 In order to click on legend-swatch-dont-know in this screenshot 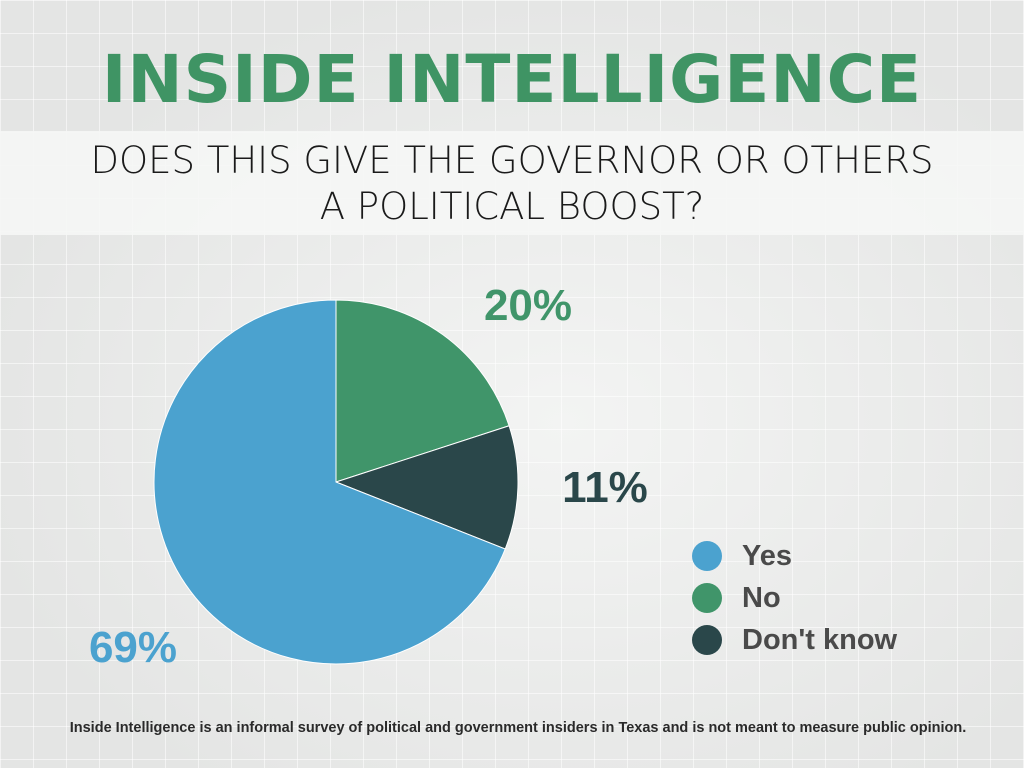, I will do `click(707, 640)`.